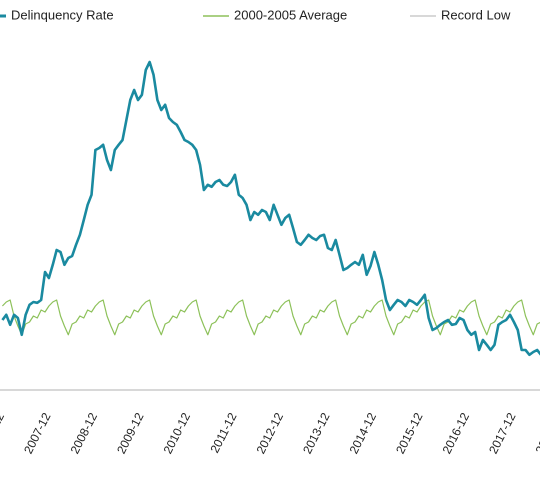  I want to click on legend-label: Delinquency Rate, so click(62, 14).